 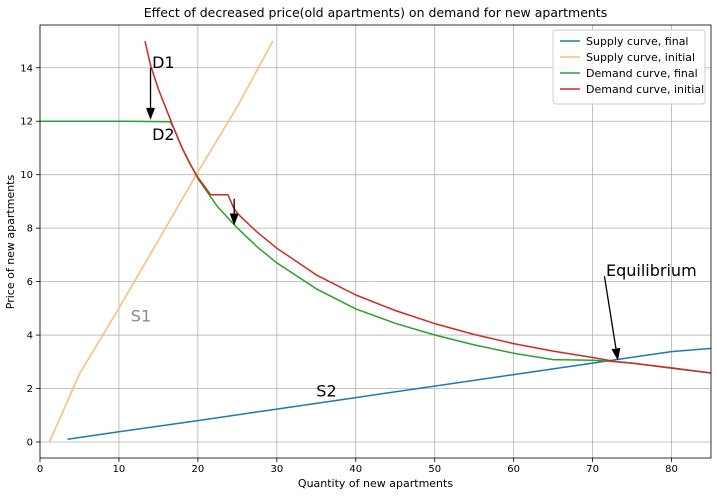 I want to click on annotation-label-s1: S1, so click(x=141, y=316).